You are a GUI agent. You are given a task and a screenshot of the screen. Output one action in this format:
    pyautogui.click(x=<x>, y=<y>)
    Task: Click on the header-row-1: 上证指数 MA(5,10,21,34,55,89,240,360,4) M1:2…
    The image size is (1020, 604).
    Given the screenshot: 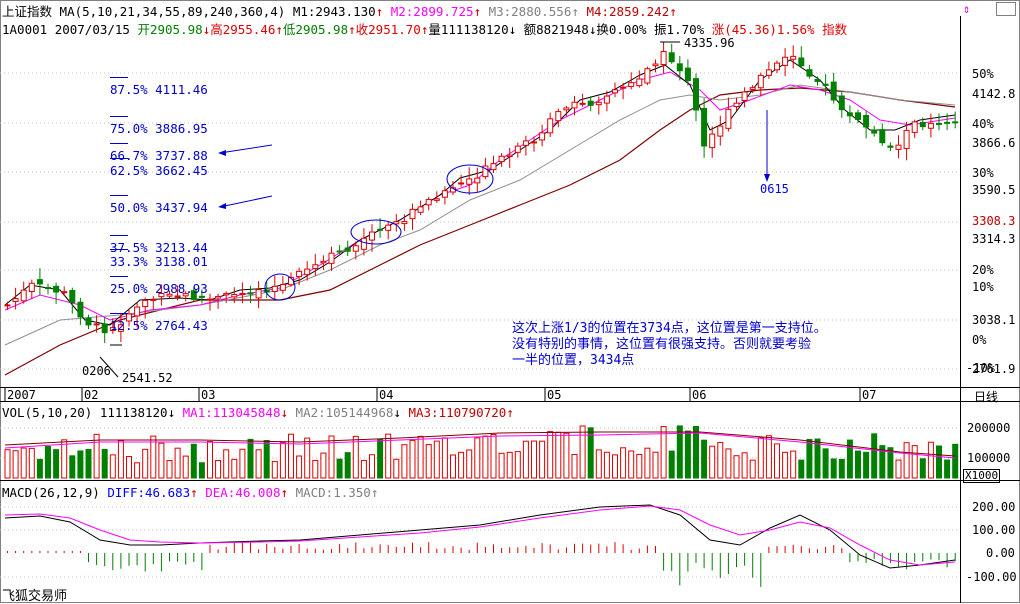 What is the action you would take?
    pyautogui.click(x=339, y=11)
    